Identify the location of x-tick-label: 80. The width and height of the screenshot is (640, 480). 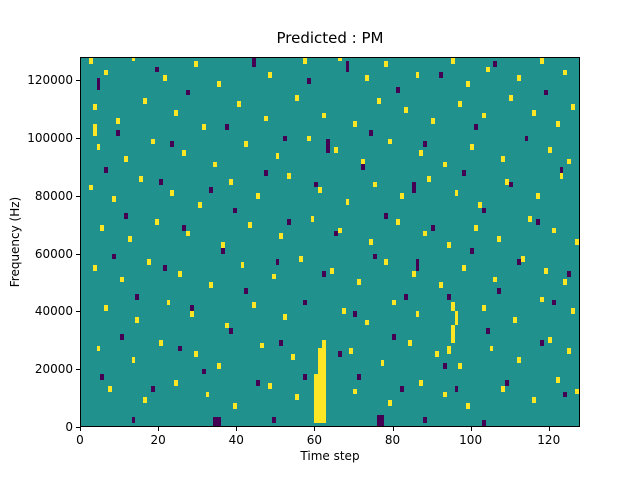
(392, 440).